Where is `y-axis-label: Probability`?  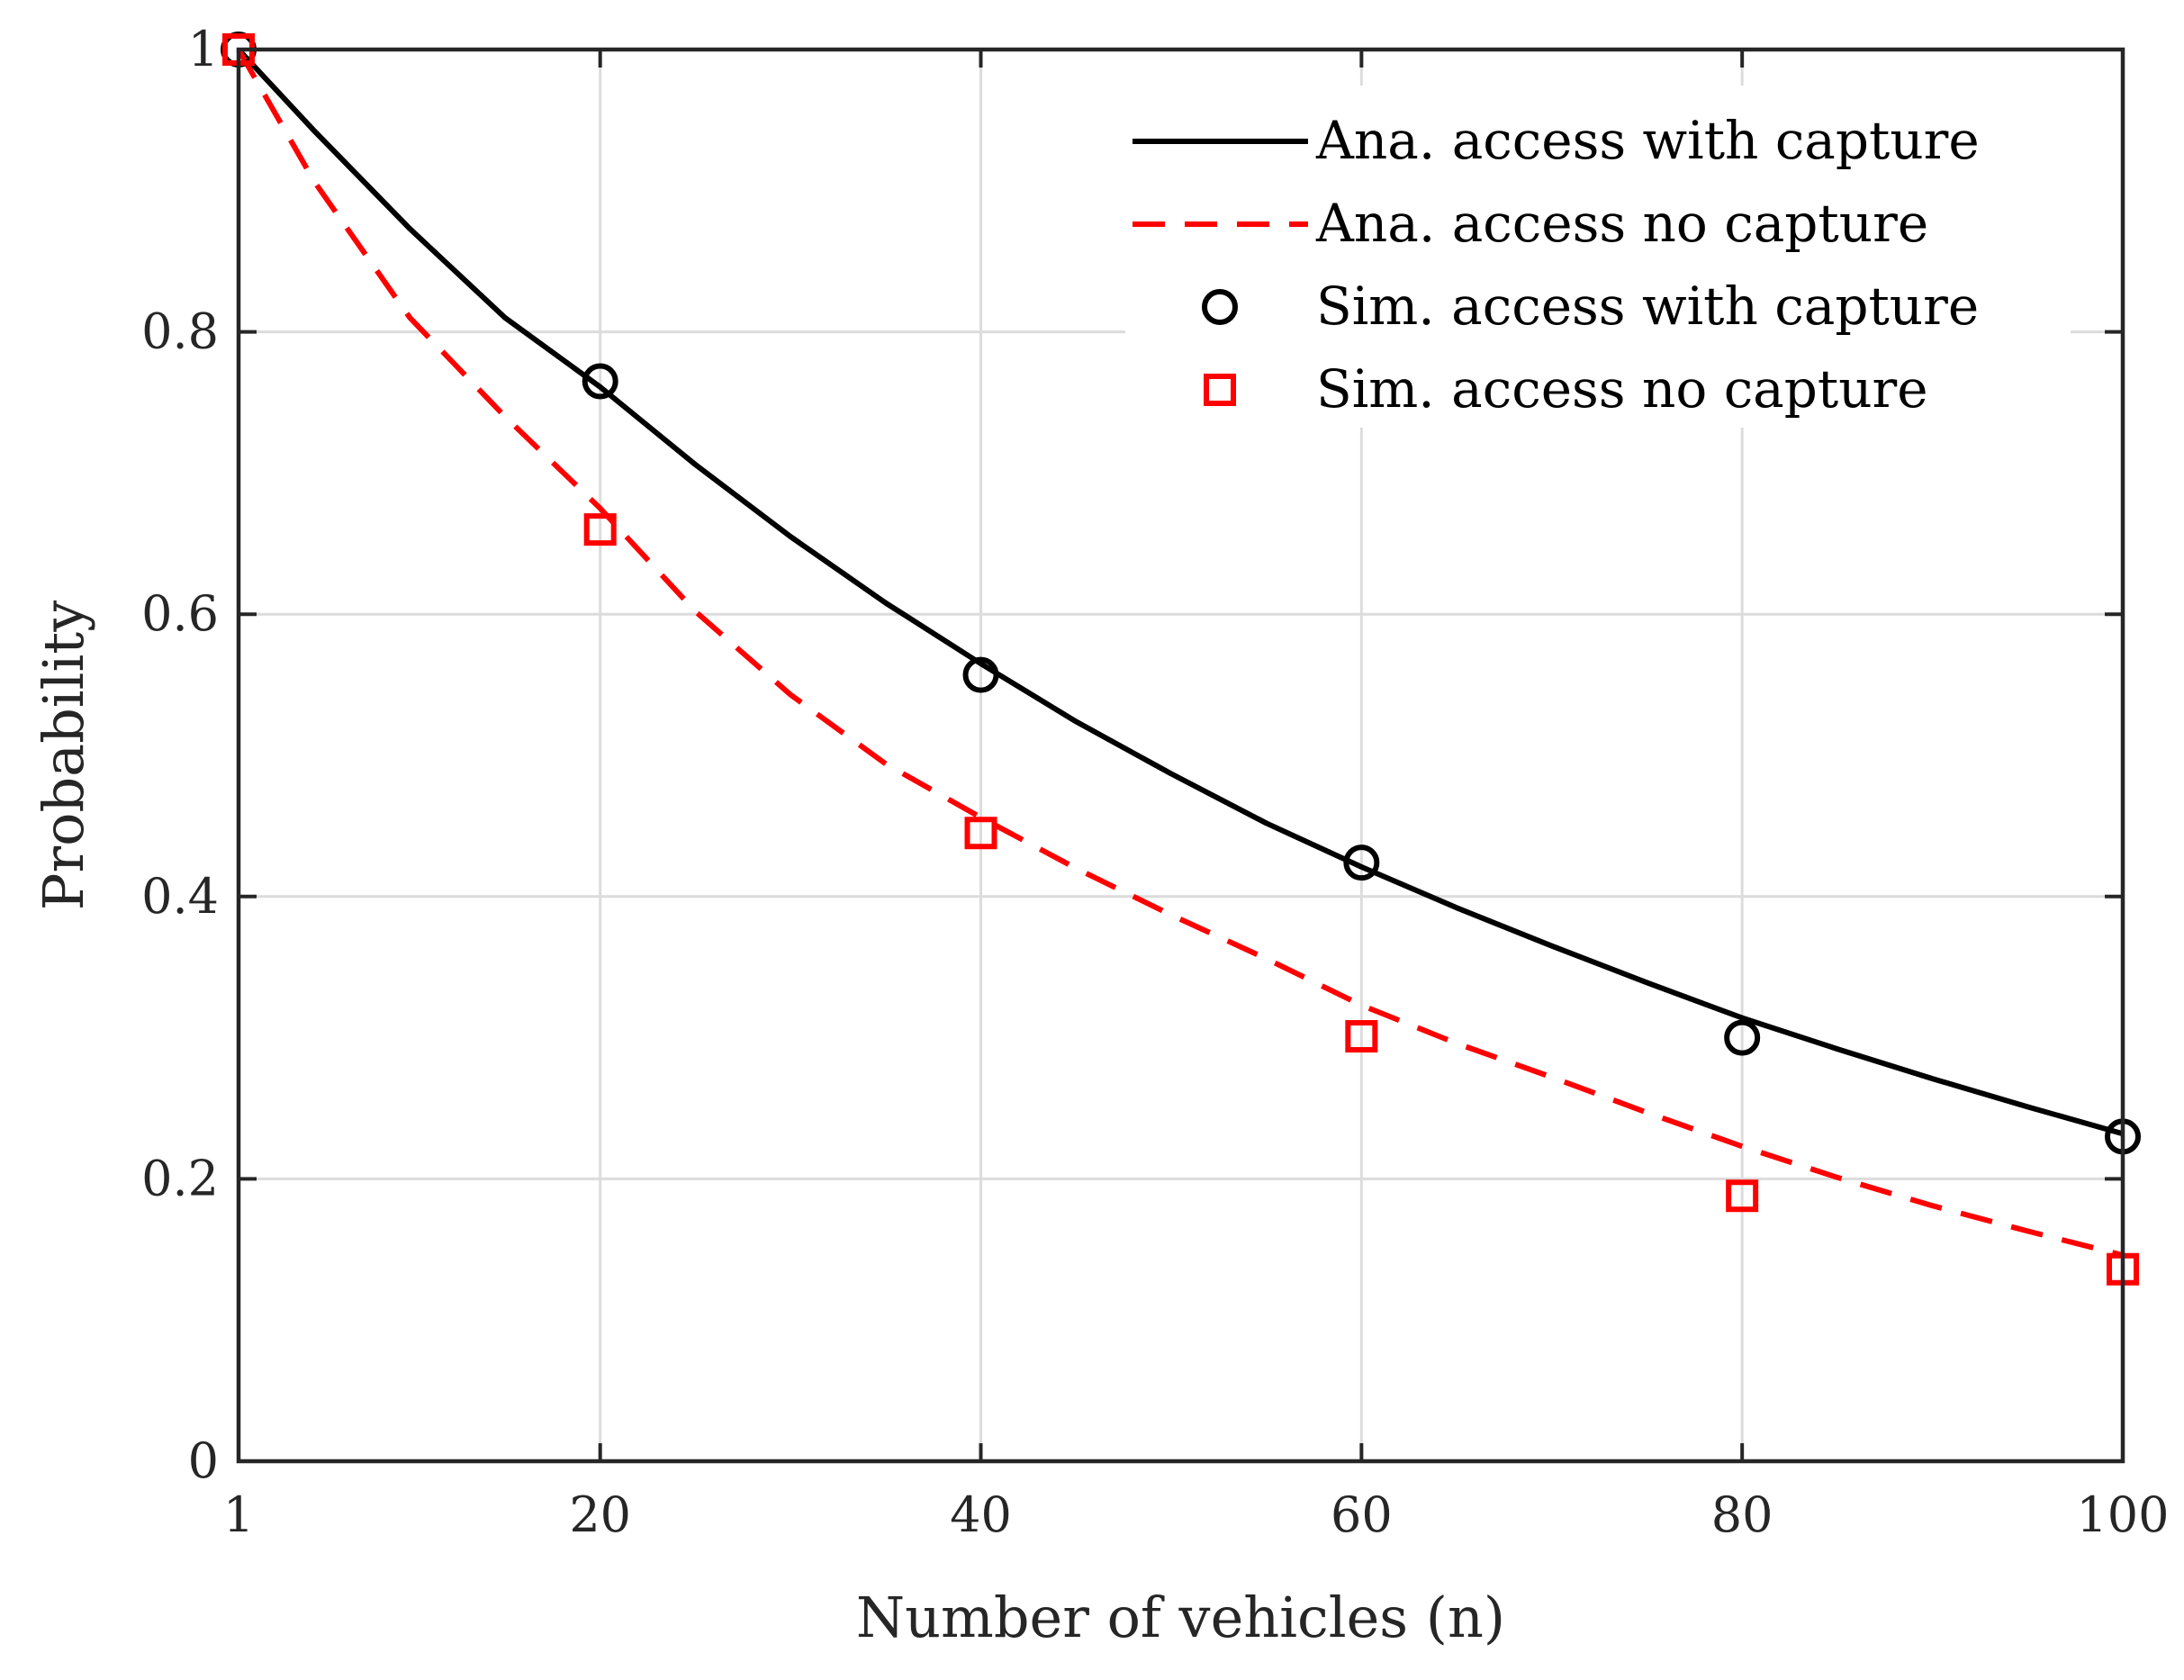 y-axis-label: Probability is located at coordinates (63, 755).